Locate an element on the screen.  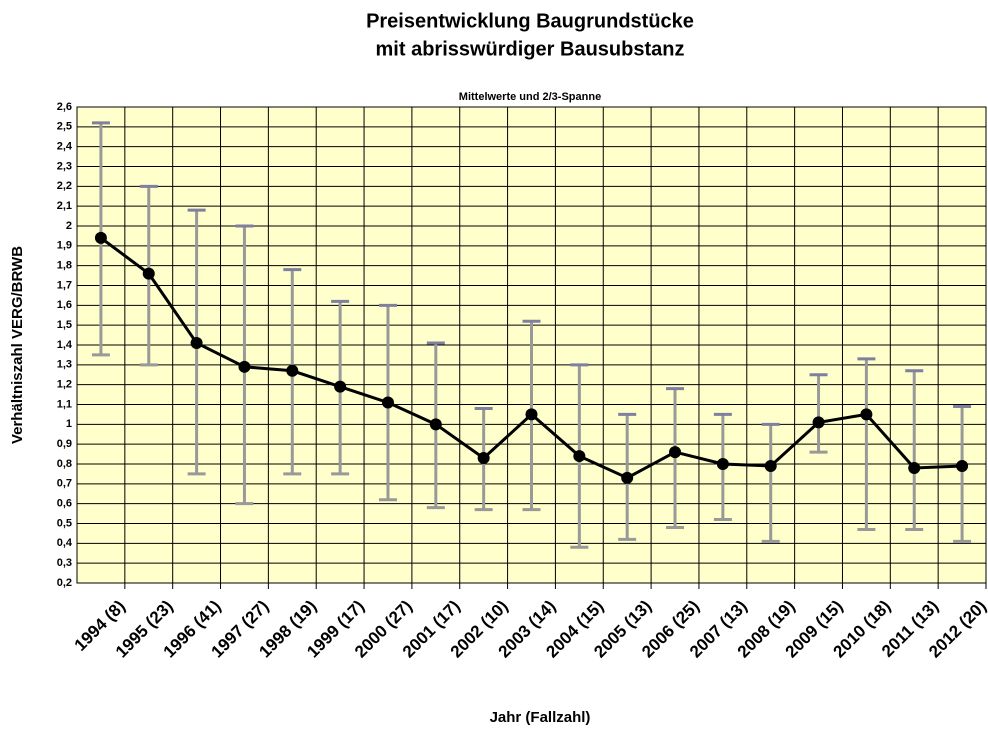
y-tick-label: 1,9 is located at coordinates (64, 246).